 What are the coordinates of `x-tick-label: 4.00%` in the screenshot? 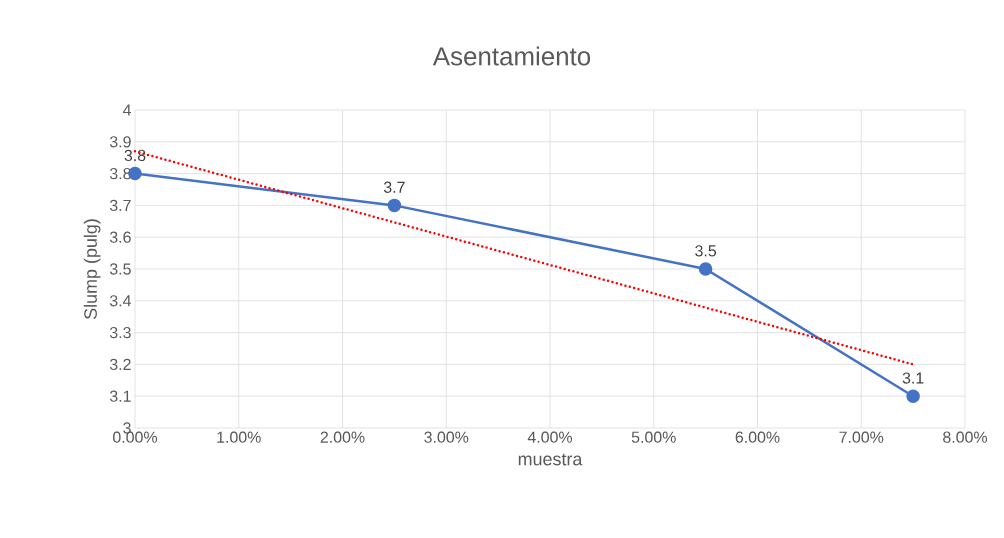 It's located at (550, 437).